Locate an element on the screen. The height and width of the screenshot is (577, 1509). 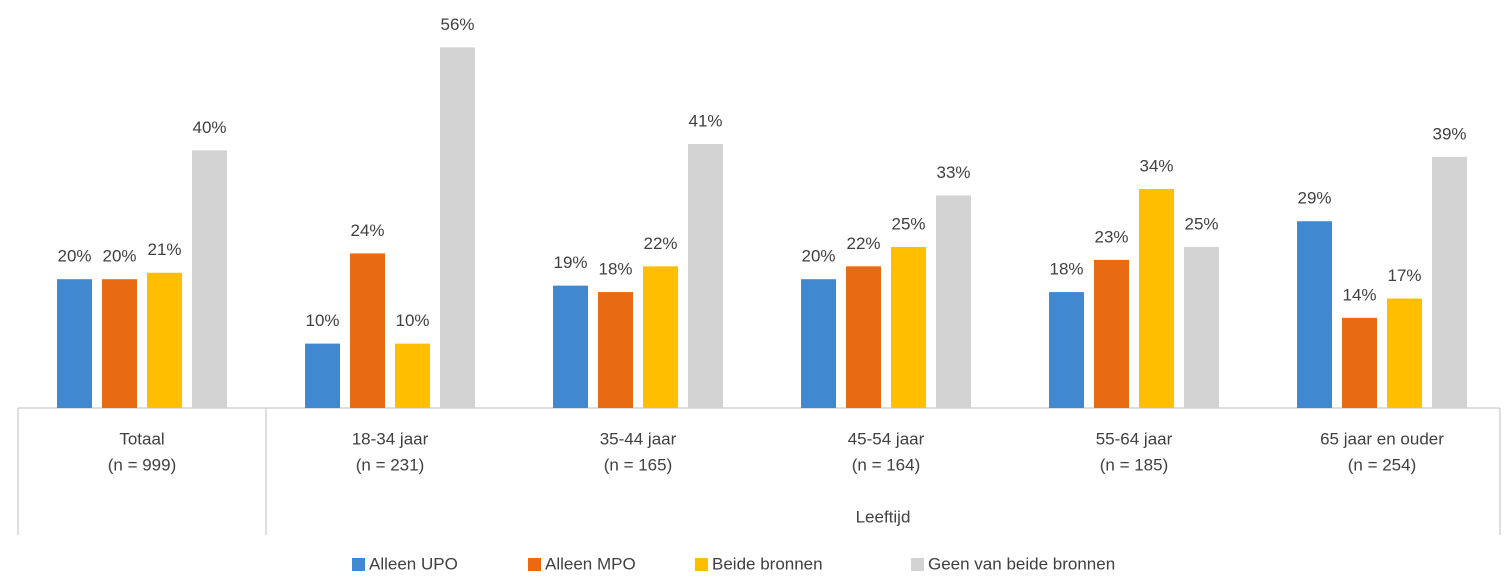
data-label: 40% is located at coordinates (209, 127).